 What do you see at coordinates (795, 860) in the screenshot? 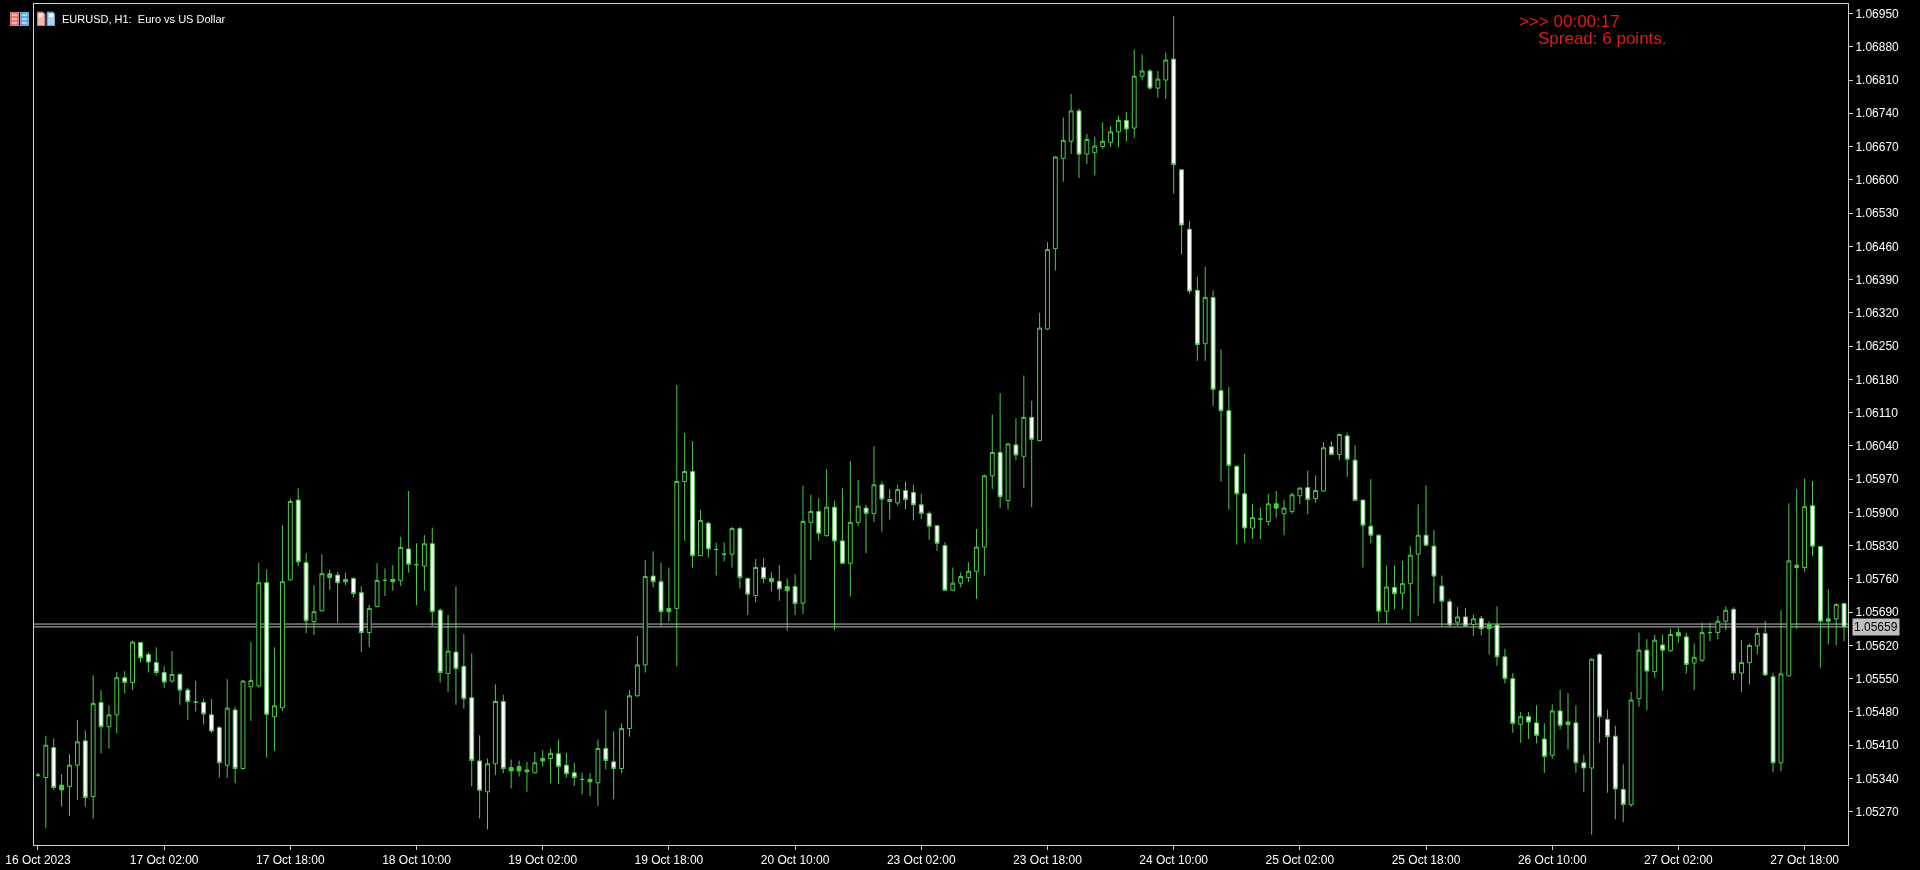
I see `x-tick-label: 20 Oct 10:00` at bounding box center [795, 860].